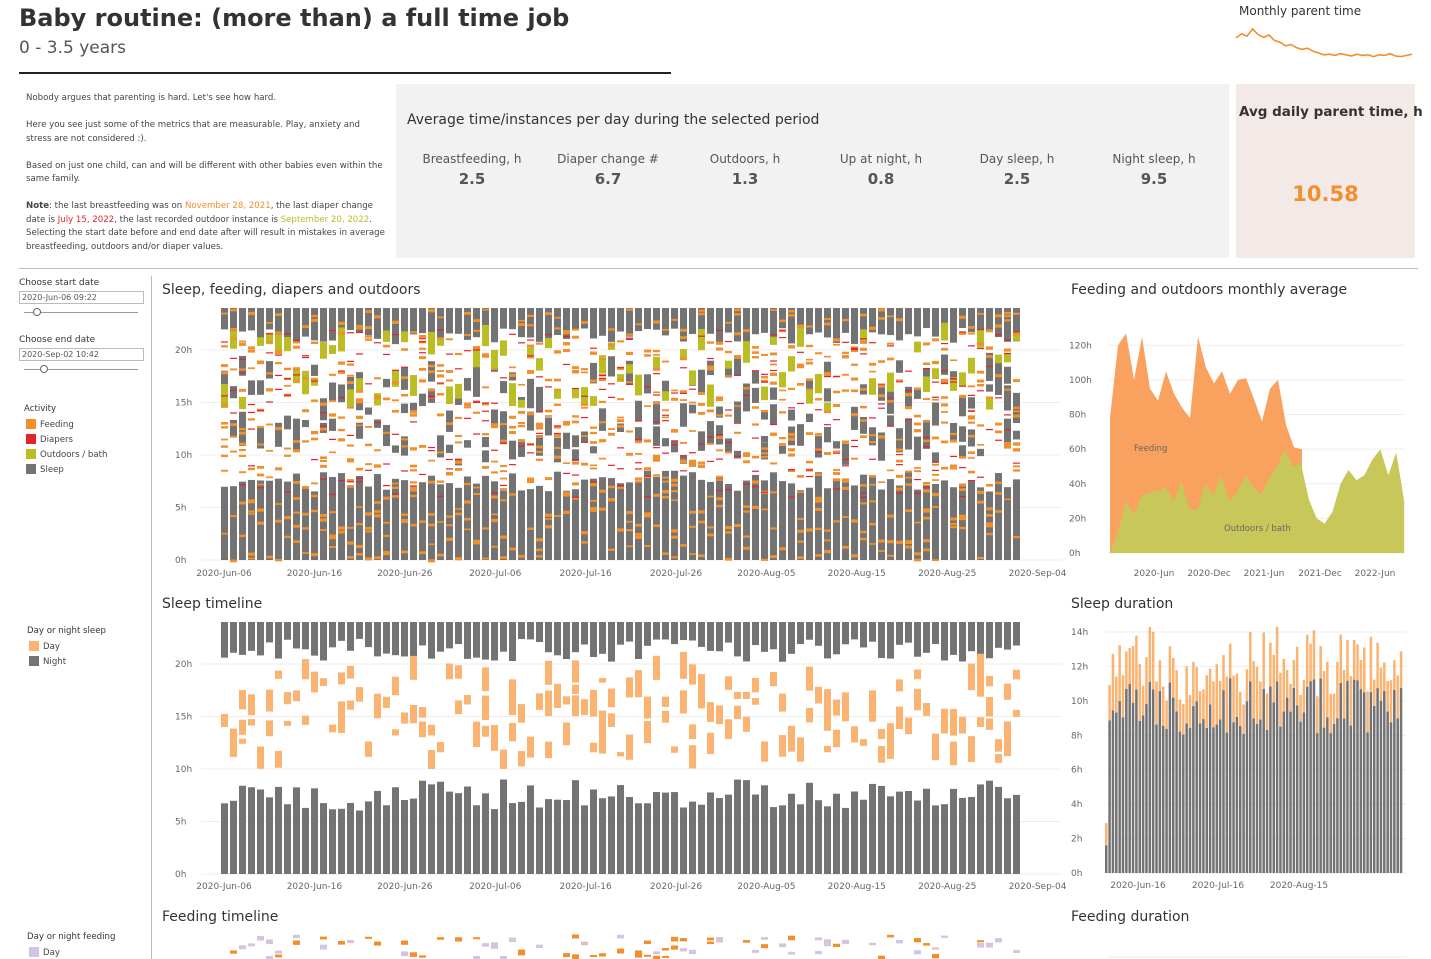 The height and width of the screenshot is (959, 1431). I want to click on legend-item-feeding: Feeding, so click(50, 424).